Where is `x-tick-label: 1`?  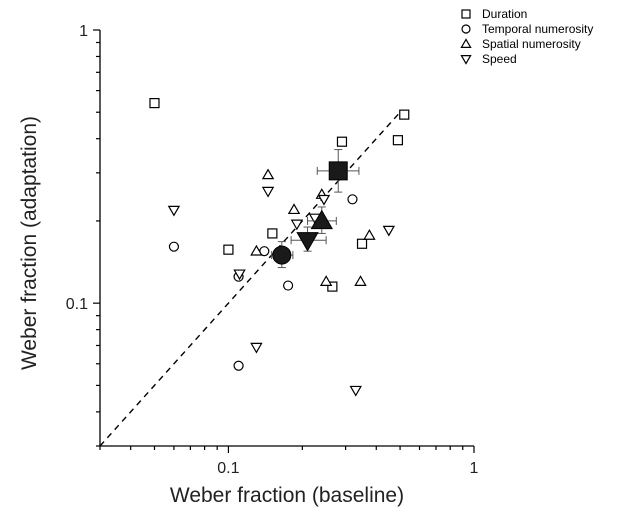 x-tick-label: 1 is located at coordinates (474, 468).